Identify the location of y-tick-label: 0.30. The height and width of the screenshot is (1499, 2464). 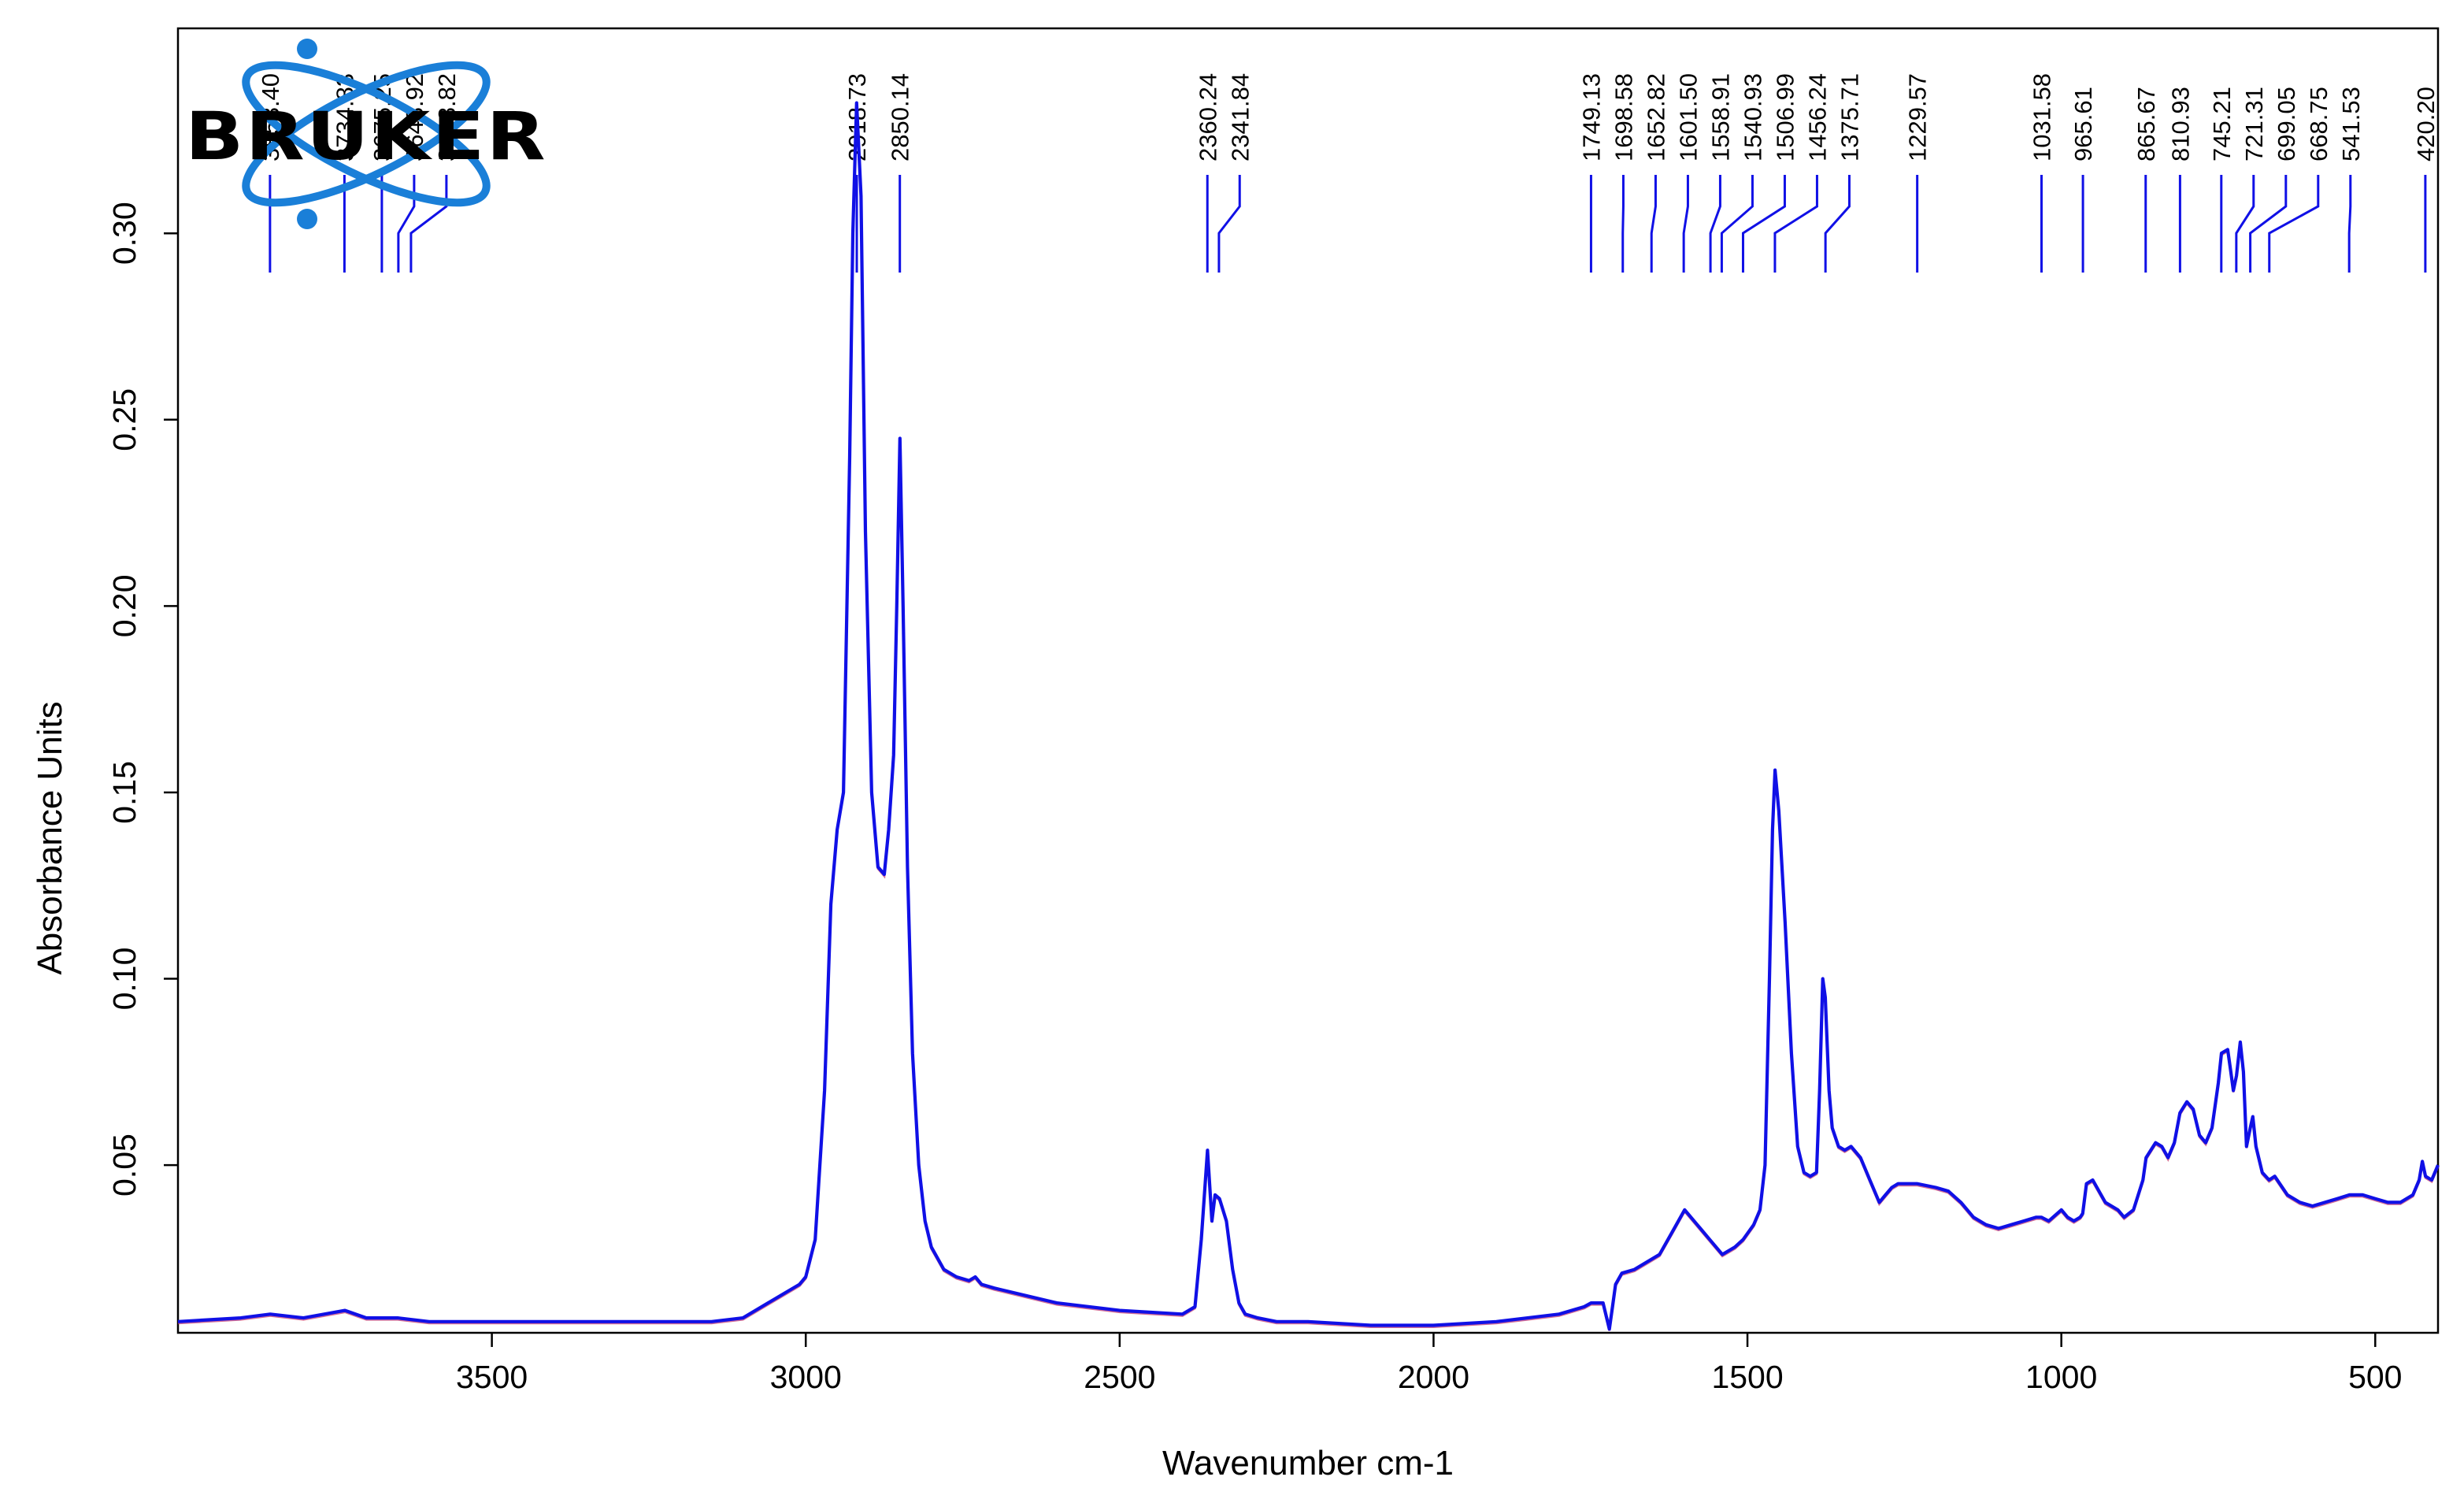
(124, 233).